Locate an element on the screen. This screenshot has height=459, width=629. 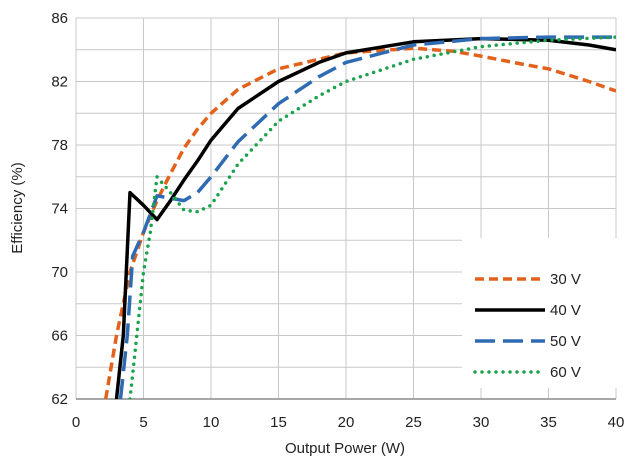
y-axis-ticks: 62 66 70 74 78 82 86 is located at coordinates (59, 209).